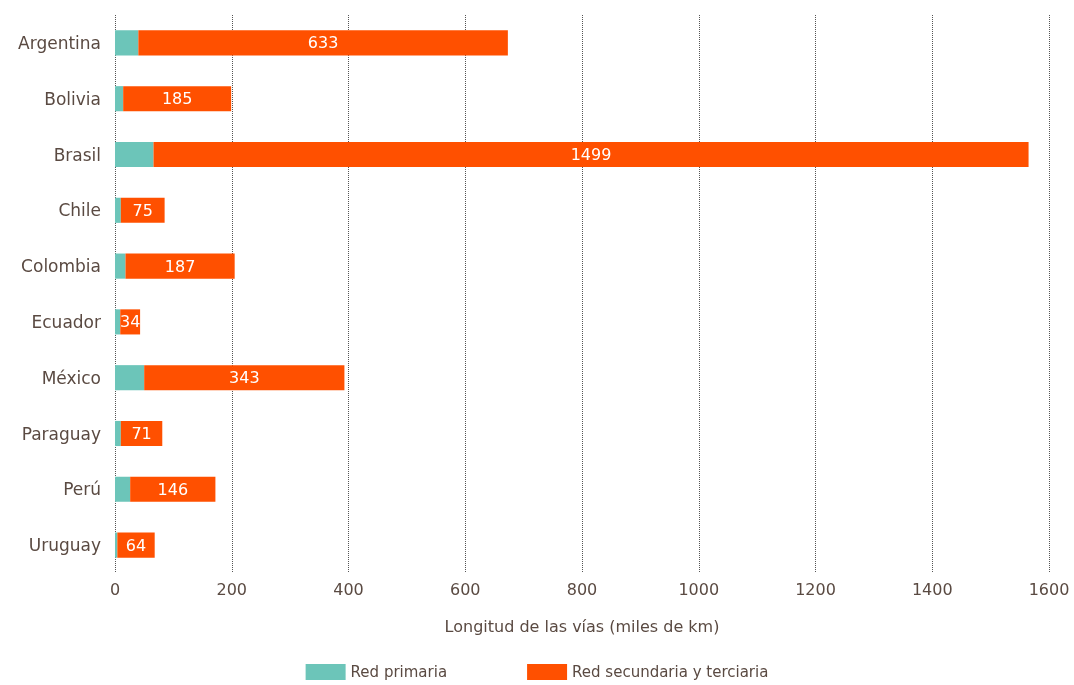 This screenshot has width=1074, height=685. I want to click on legend-label: Red primaria, so click(399, 672).